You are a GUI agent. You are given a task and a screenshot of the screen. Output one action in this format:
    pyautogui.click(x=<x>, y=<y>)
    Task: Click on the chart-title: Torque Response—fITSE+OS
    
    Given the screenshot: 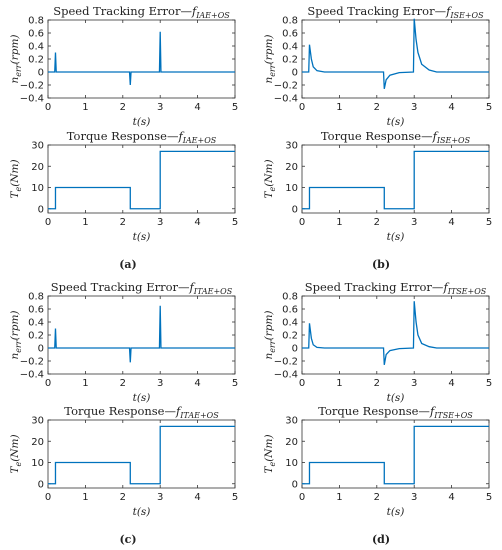 What is the action you would take?
    pyautogui.click(x=395, y=412)
    